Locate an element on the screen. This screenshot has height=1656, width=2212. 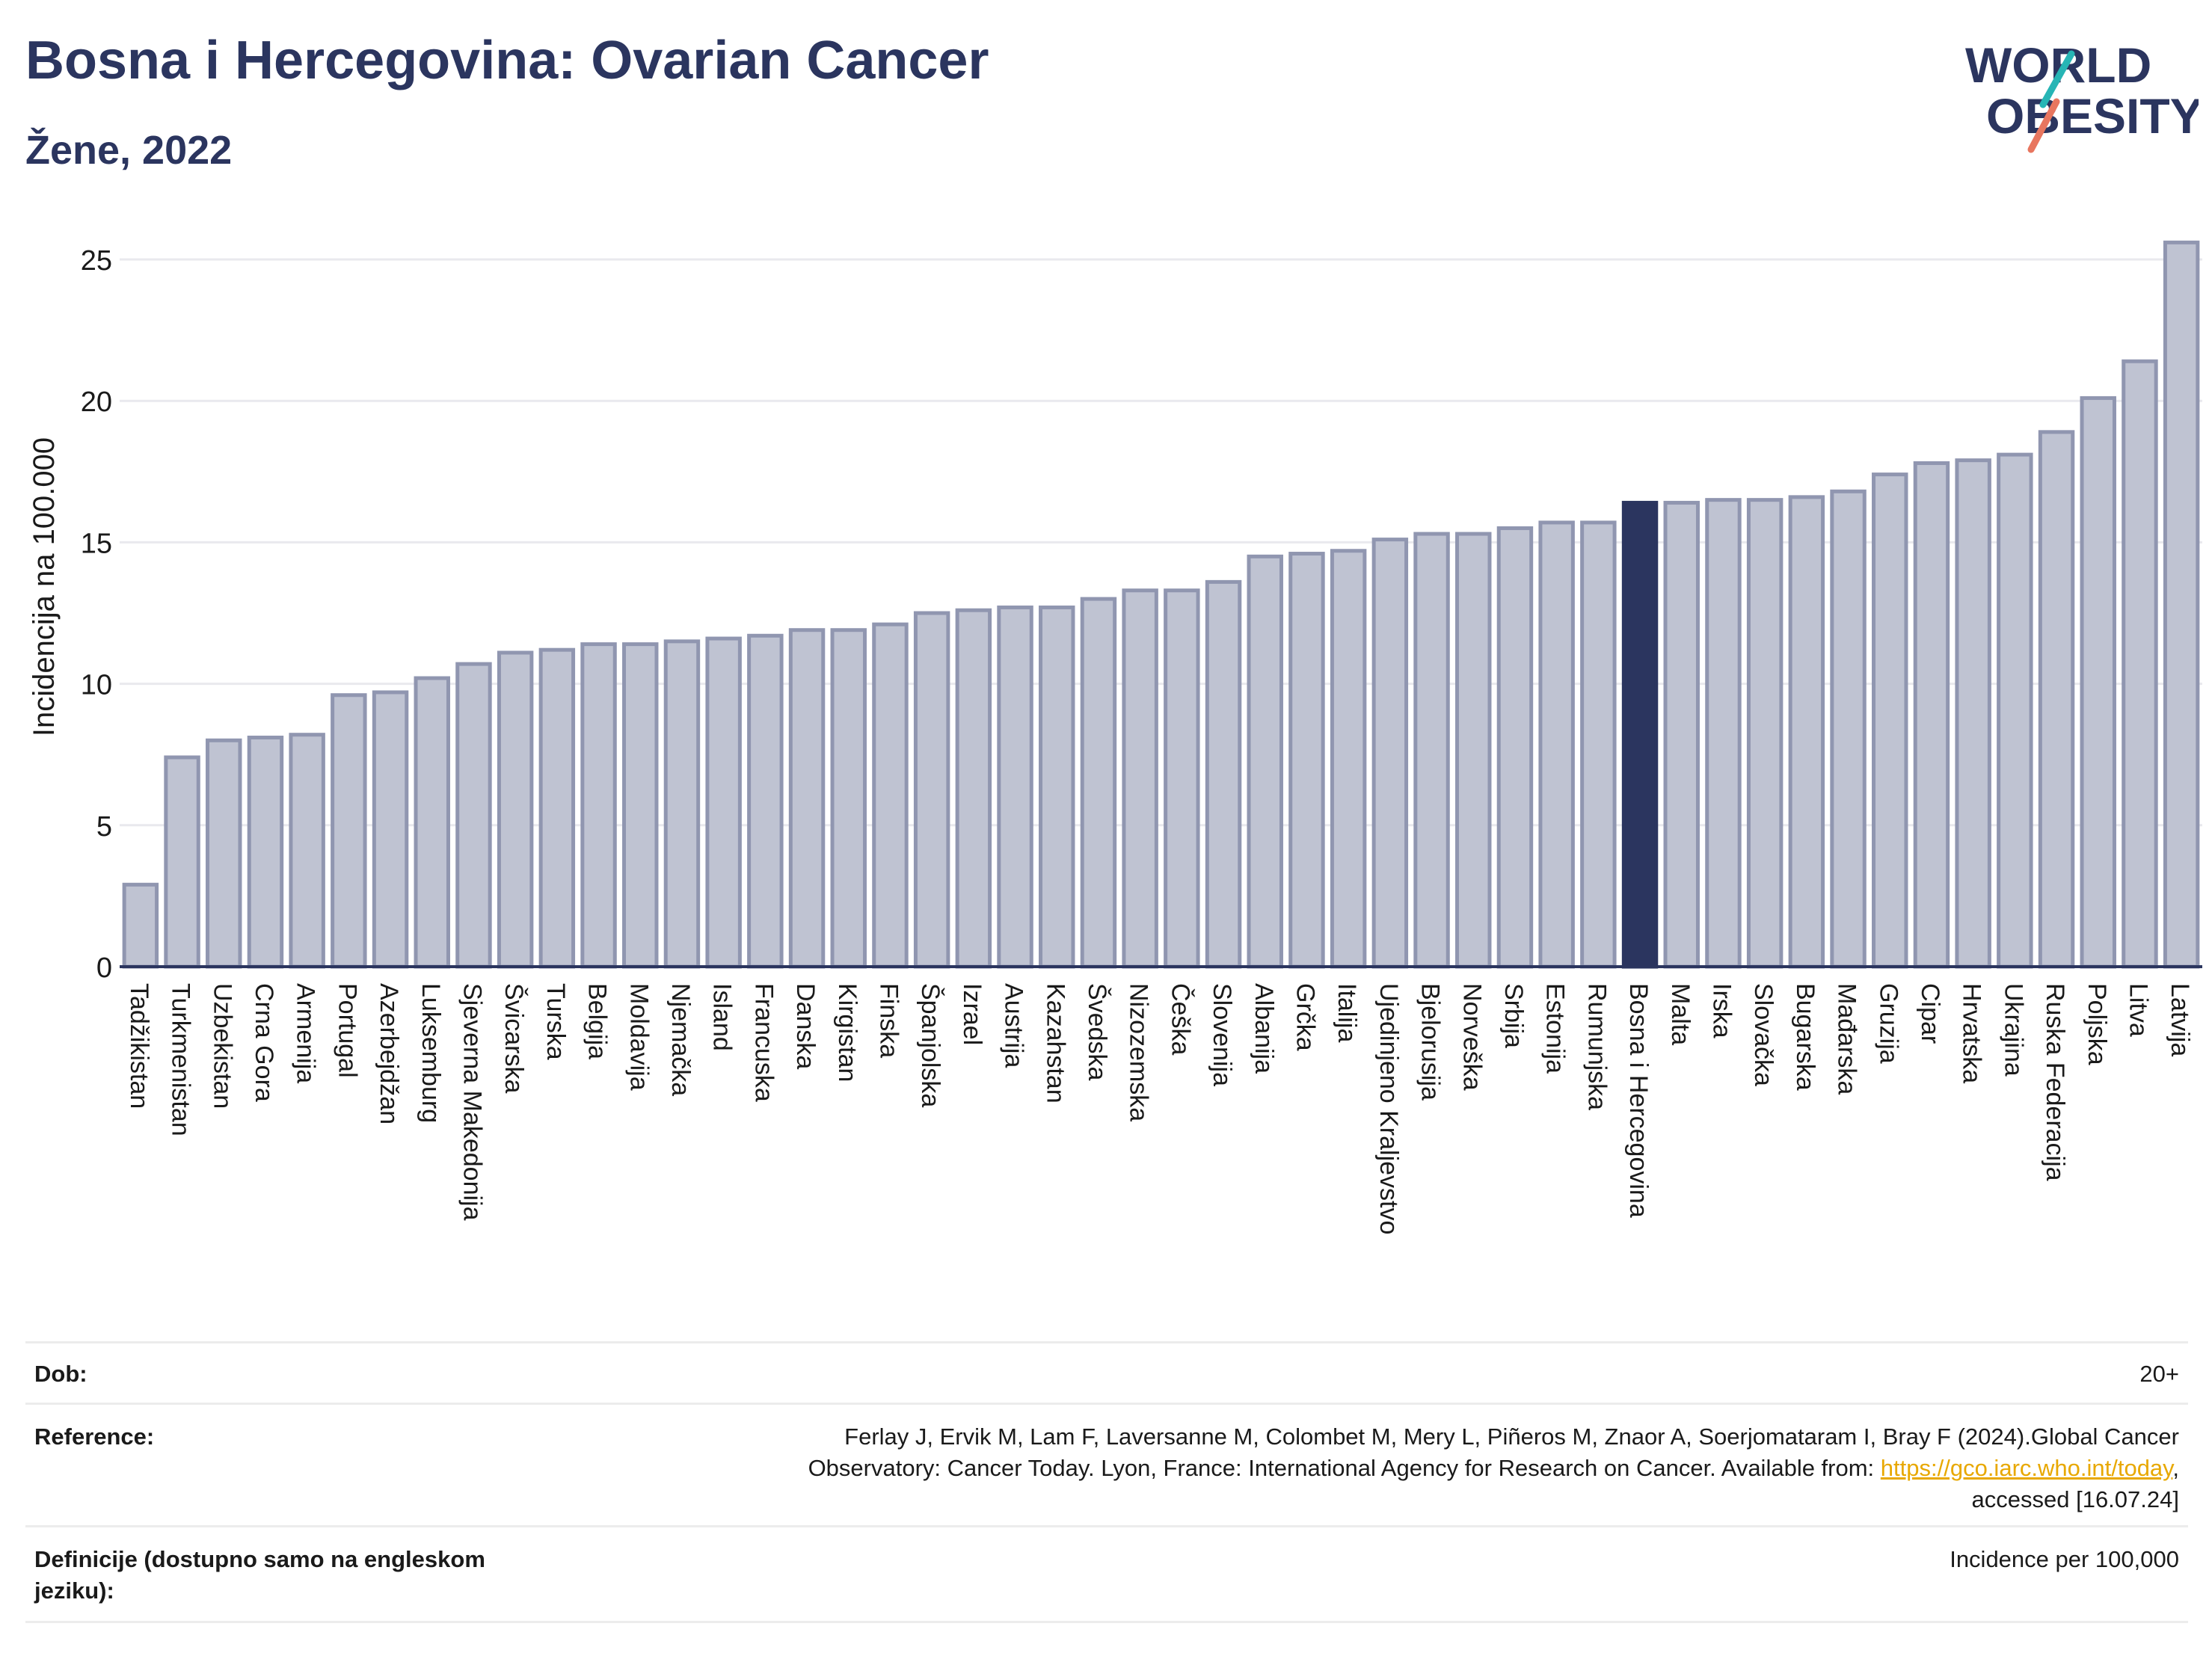
x-tick-label: Albanija is located at coordinates (1264, 1028).